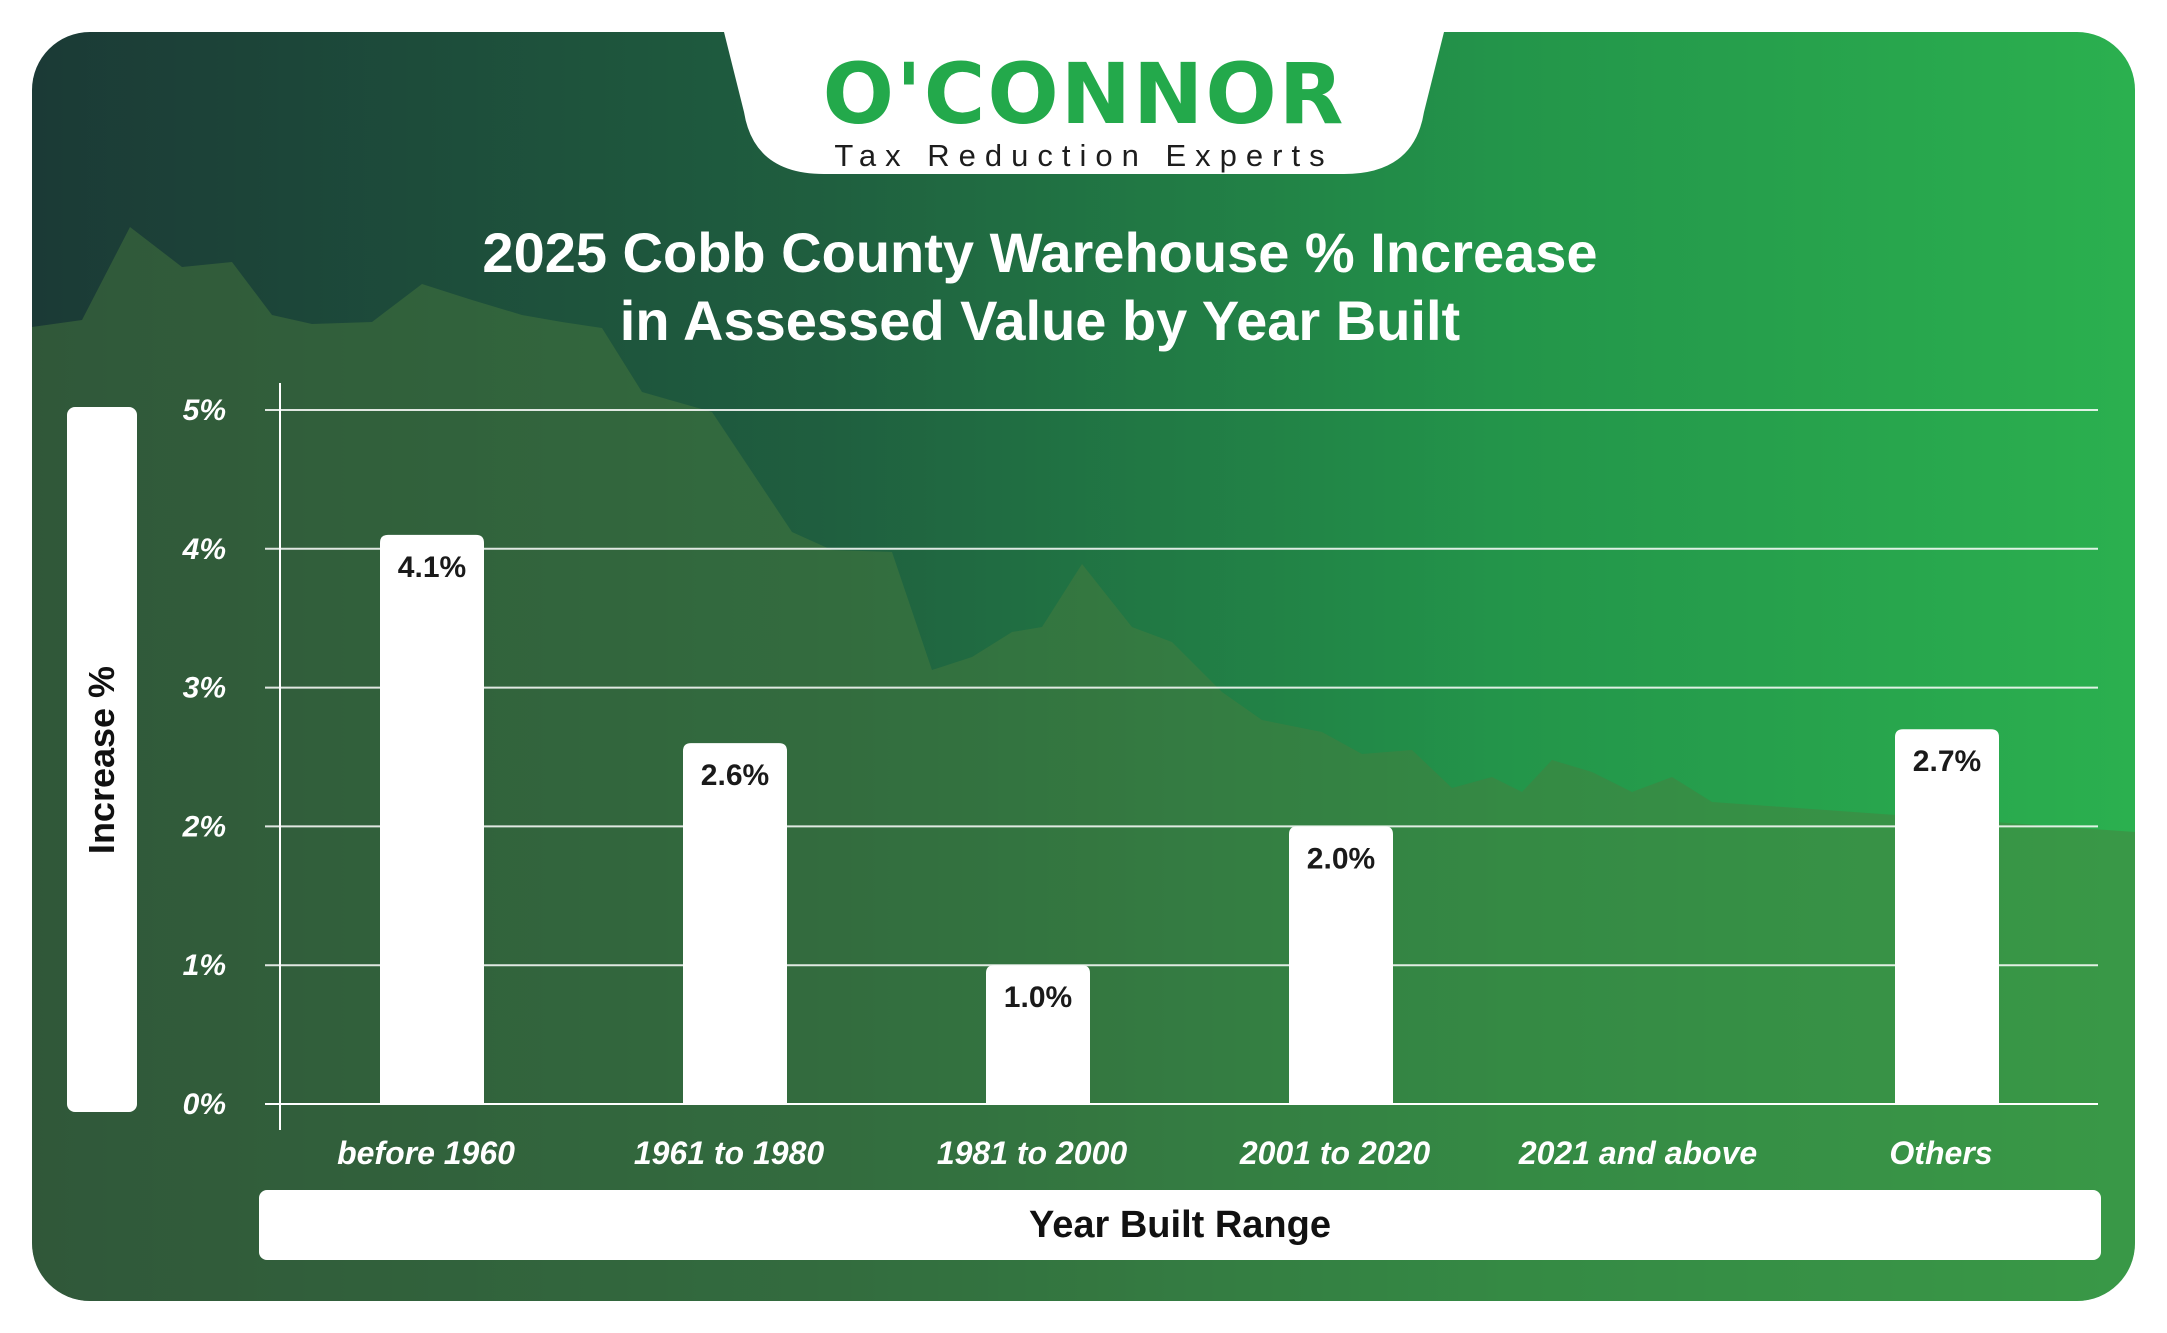 This screenshot has height=1333, width=2167. I want to click on y-tick-label: 5%, so click(204, 410).